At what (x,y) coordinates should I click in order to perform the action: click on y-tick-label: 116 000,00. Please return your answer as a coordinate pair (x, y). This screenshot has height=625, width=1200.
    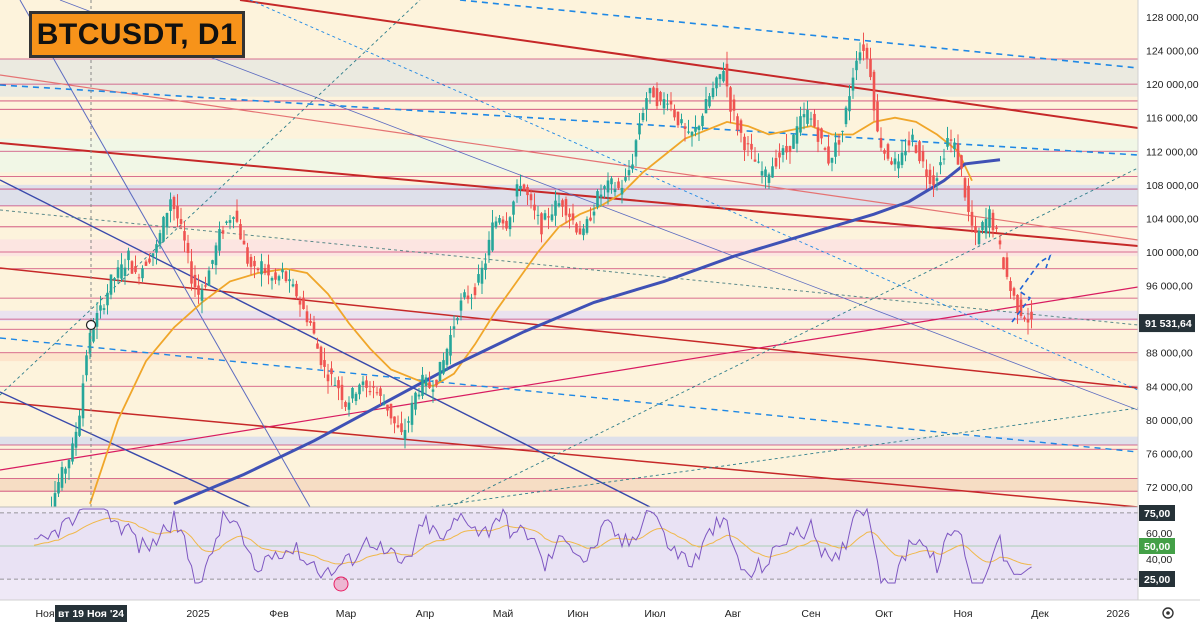
    Looking at the image, I should click on (1172, 119).